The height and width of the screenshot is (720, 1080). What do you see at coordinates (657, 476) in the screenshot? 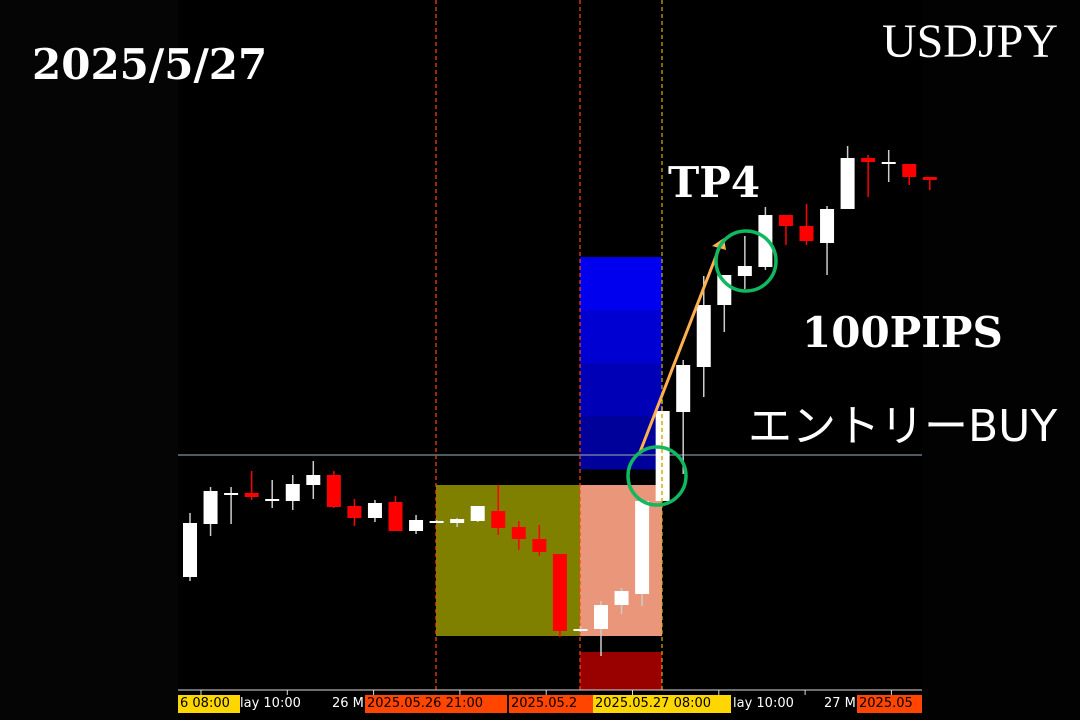
I see `entry-circle` at bounding box center [657, 476].